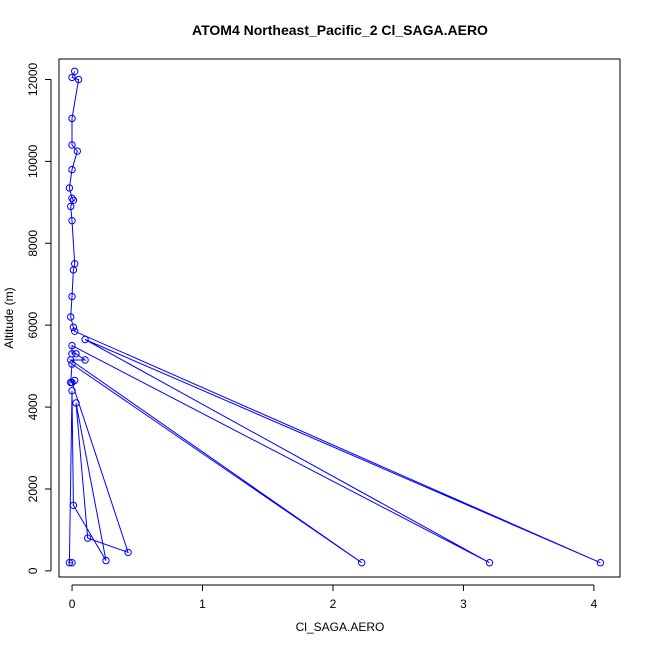 The height and width of the screenshot is (650, 650). What do you see at coordinates (333, 604) in the screenshot?
I see `x-tick-label: 2` at bounding box center [333, 604].